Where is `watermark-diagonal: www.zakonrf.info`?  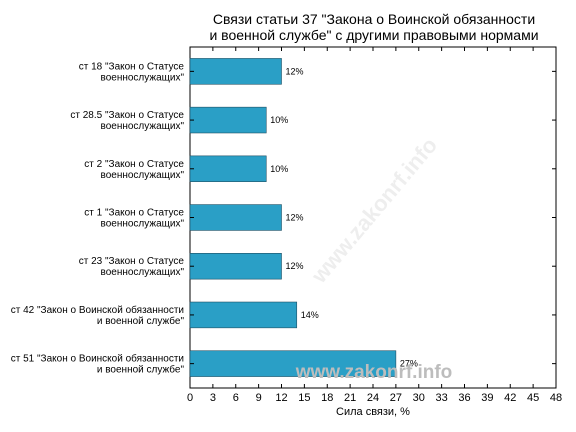 watermark-diagonal: www.zakonrf.info is located at coordinates (374, 211).